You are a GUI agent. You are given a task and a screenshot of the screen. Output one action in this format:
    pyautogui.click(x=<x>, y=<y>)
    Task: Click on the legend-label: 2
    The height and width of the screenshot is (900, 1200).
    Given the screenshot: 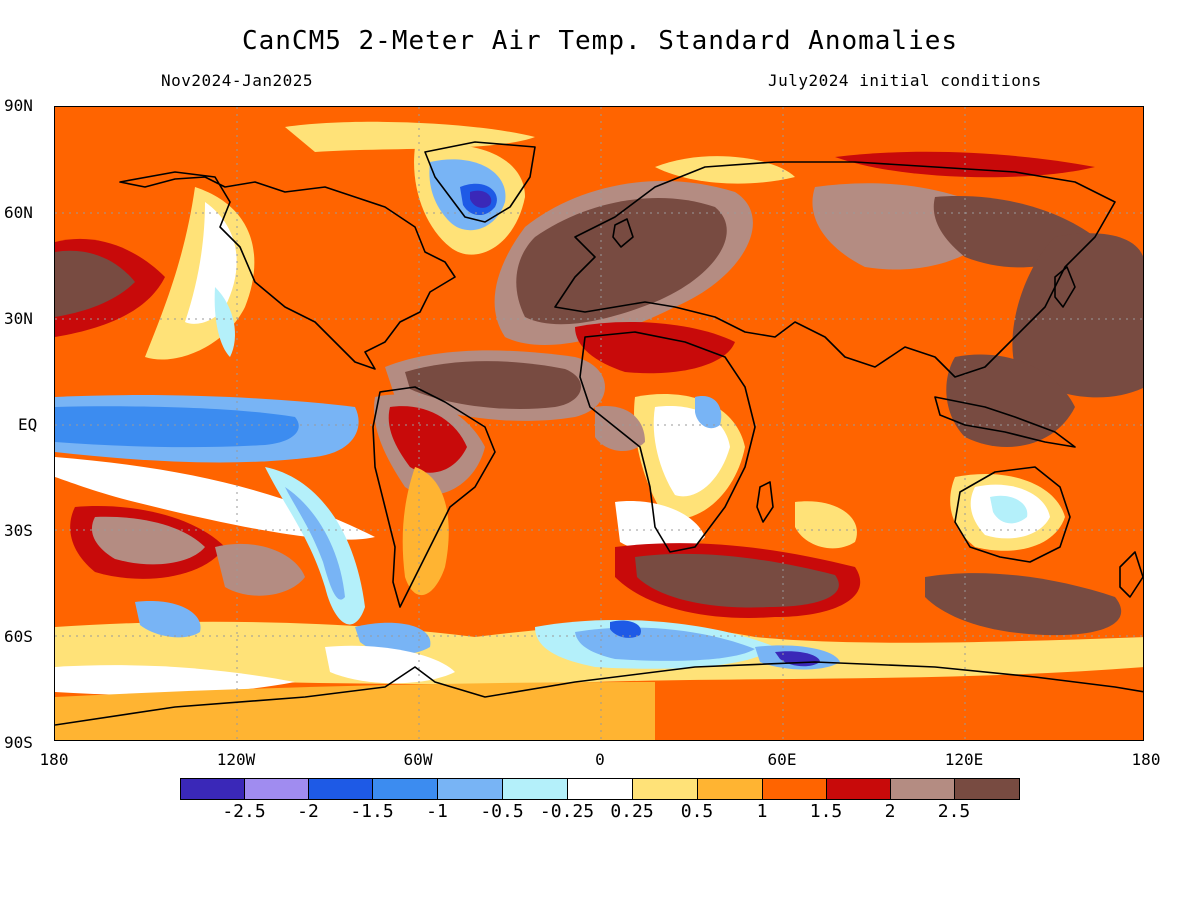 What is the action you would take?
    pyautogui.click(x=890, y=811)
    